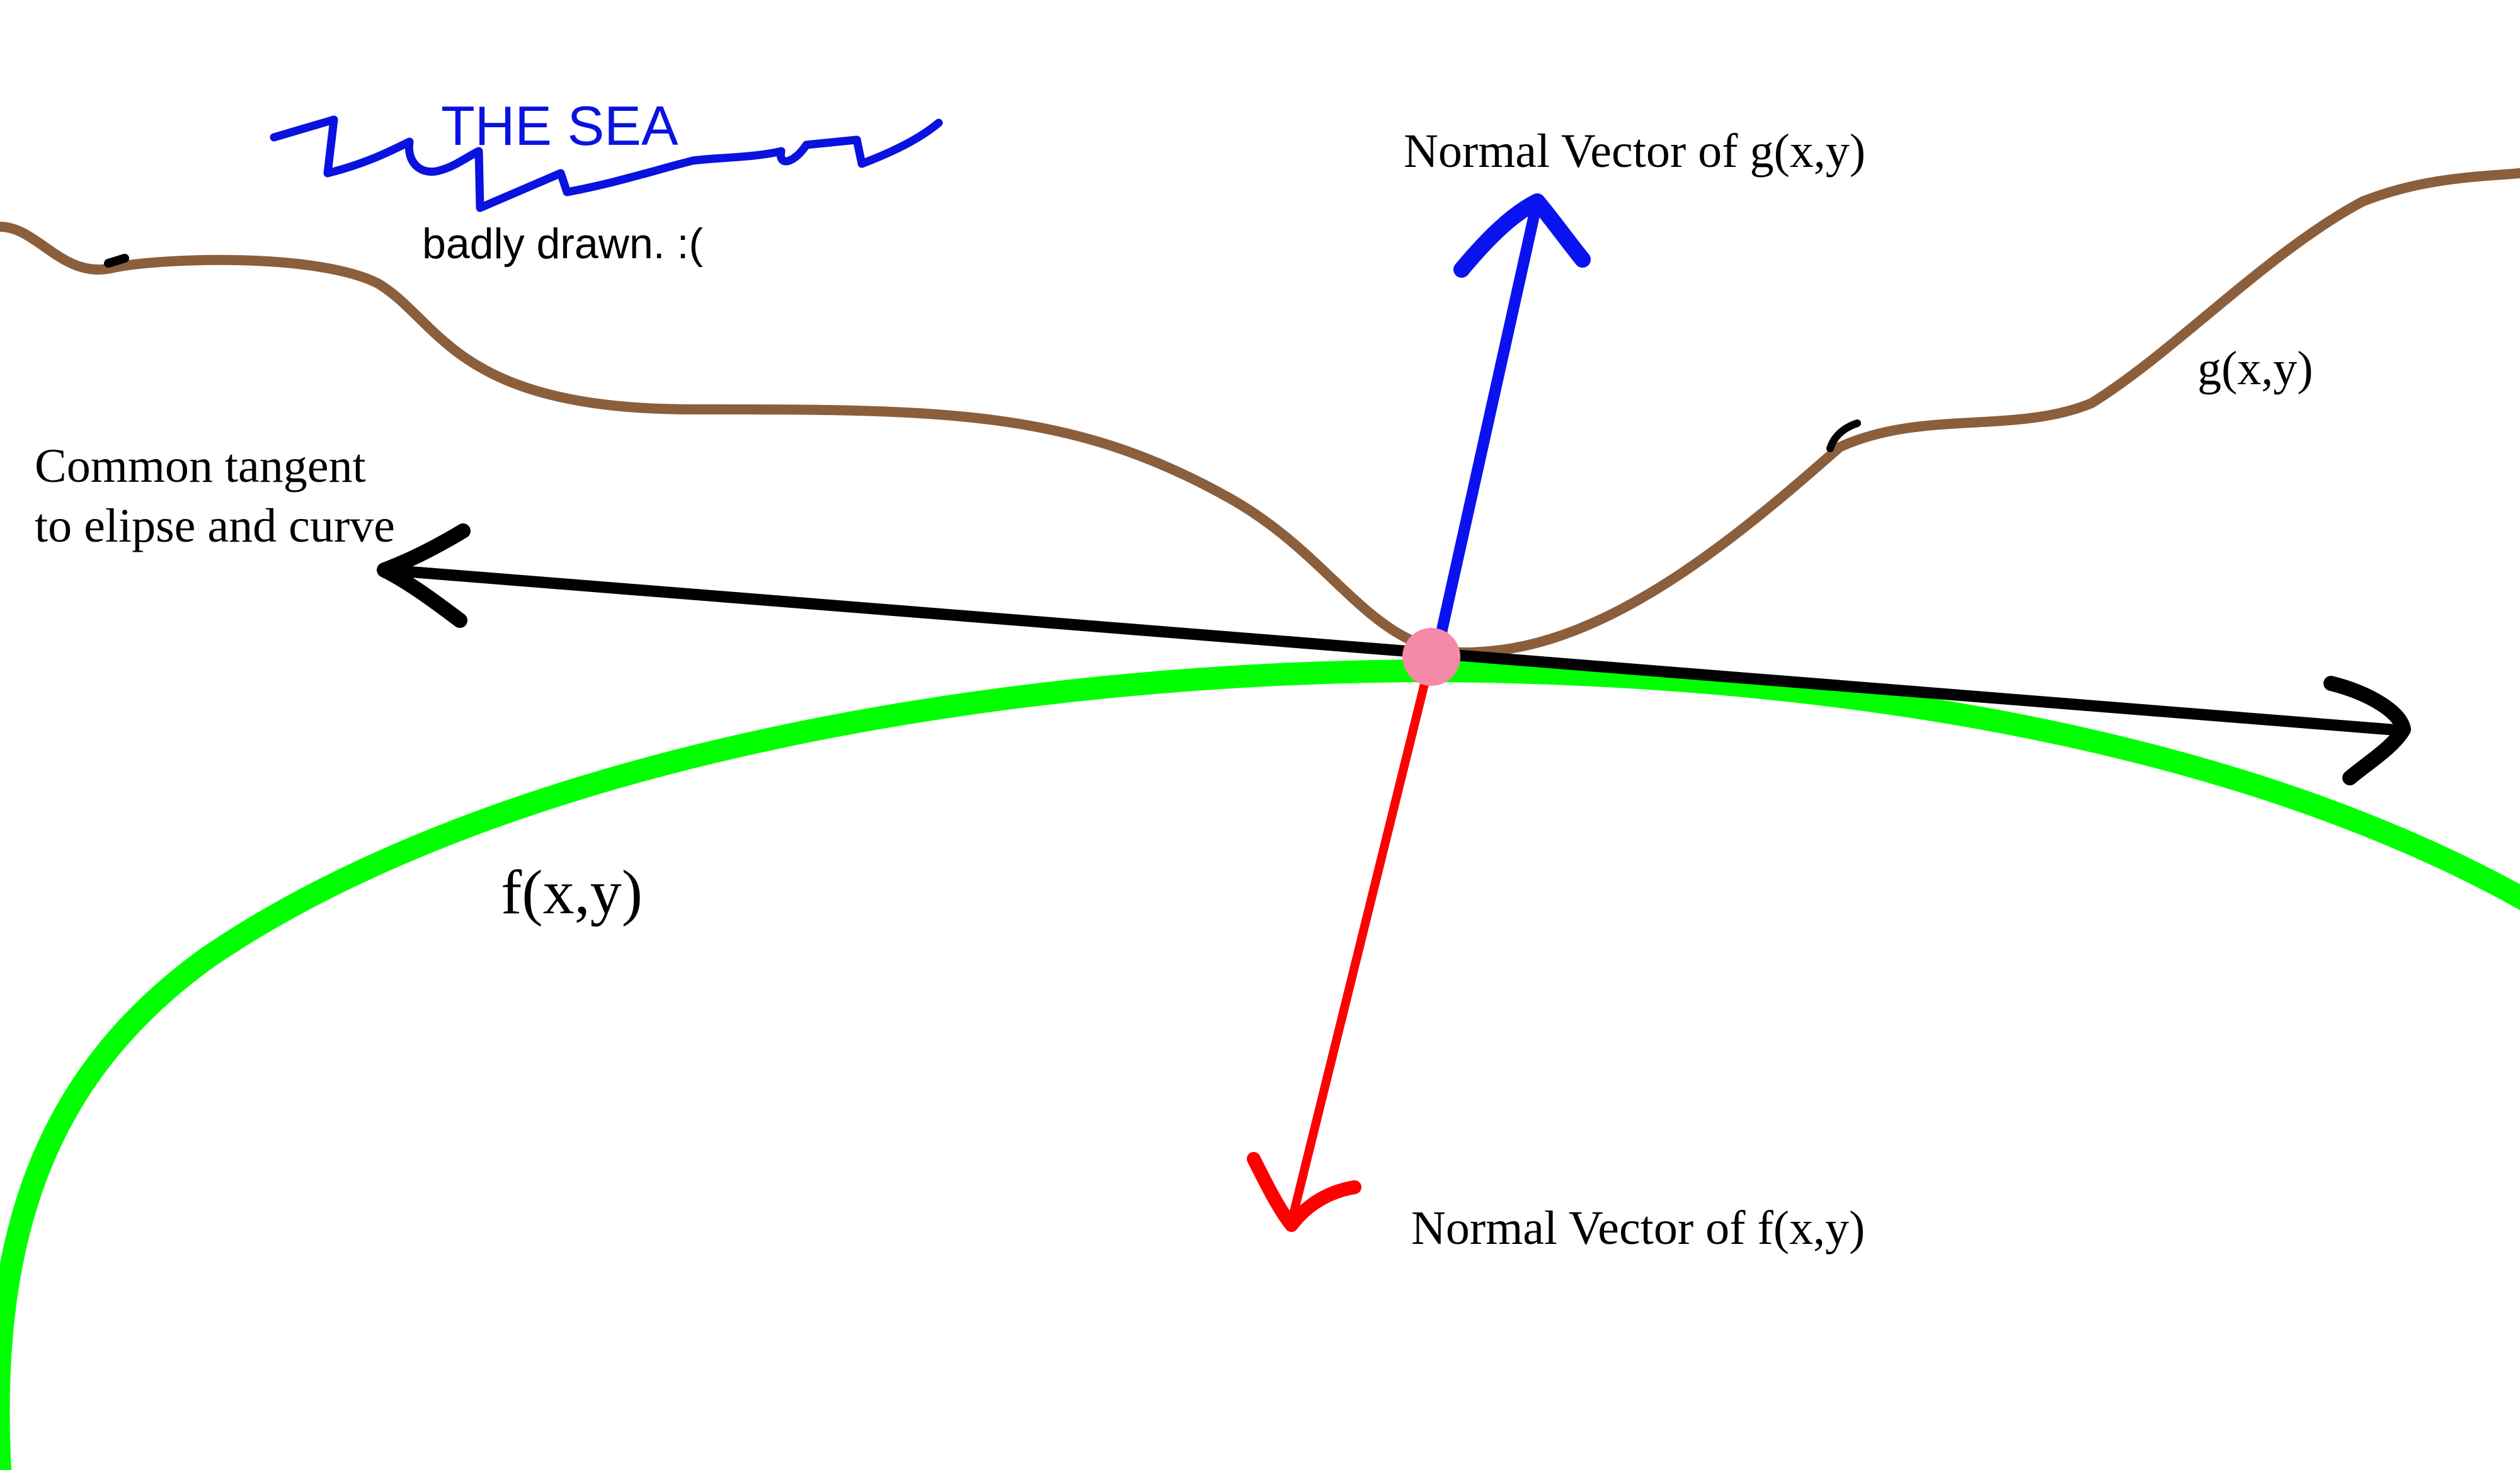  Describe the element at coordinates (1634, 151) in the screenshot. I see `normal-vector-g-label: Normal Vector of g(x,y)` at that location.